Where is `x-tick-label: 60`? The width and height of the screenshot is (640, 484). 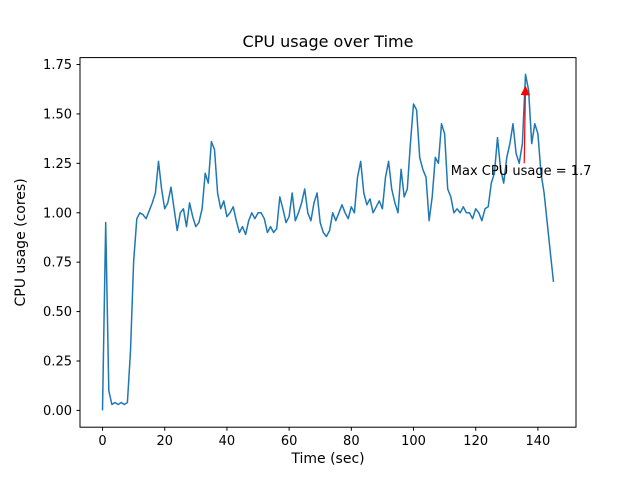 x-tick-label: 60 is located at coordinates (289, 441).